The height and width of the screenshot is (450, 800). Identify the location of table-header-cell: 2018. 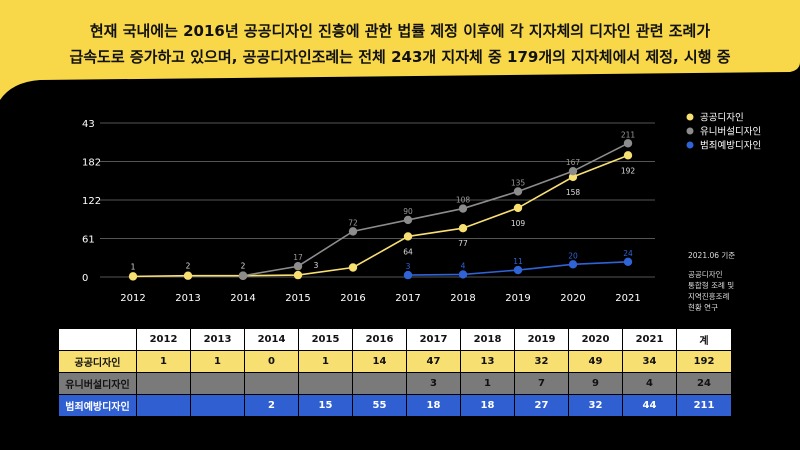
(487, 339).